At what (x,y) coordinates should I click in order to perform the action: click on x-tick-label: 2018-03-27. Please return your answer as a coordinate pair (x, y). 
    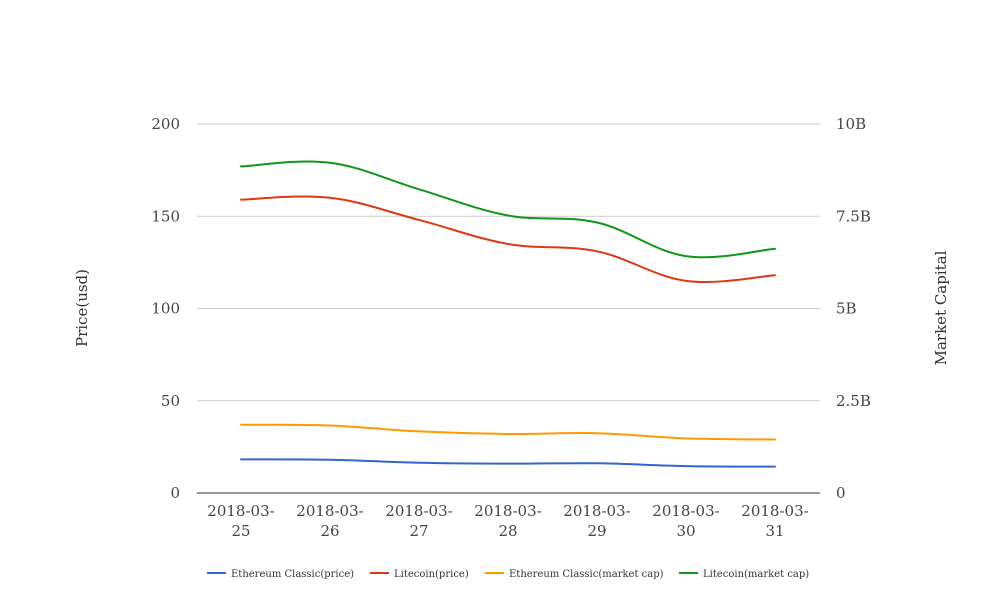
    Looking at the image, I should click on (418, 521).